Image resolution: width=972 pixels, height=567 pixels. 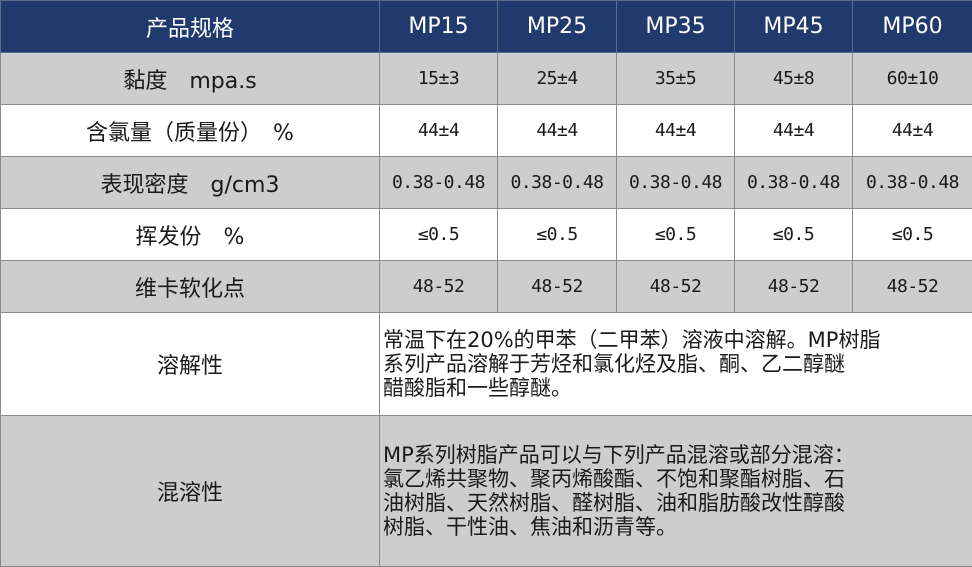 I want to click on cell-value: 45±8, so click(x=794, y=79).